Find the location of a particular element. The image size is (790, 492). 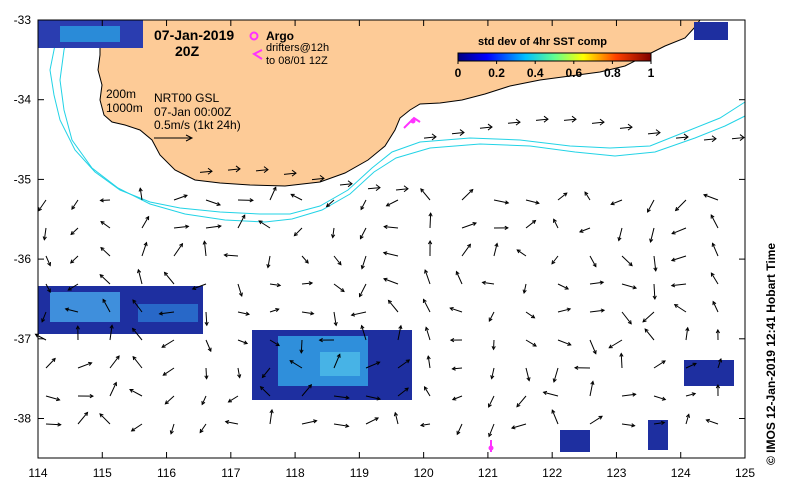

x-tick-label: 121 is located at coordinates (488, 473).